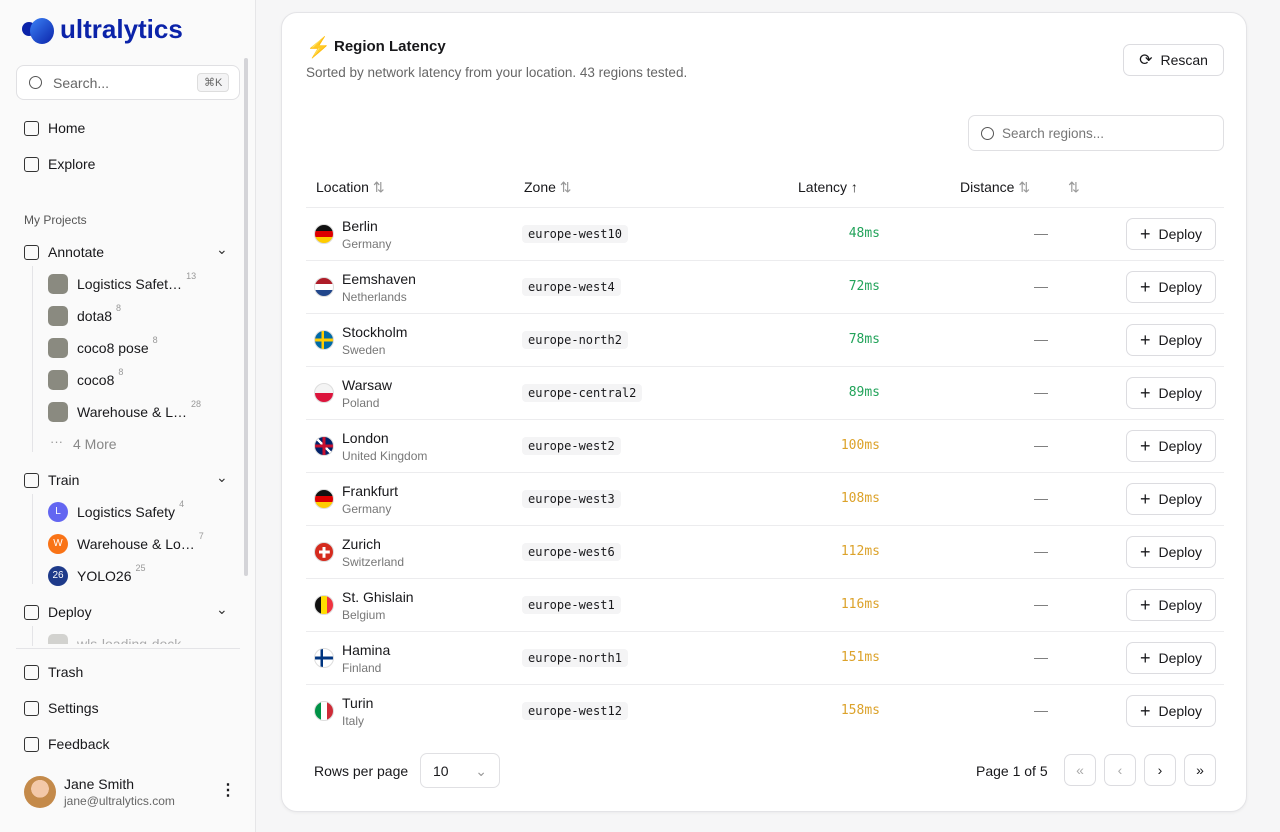 This screenshot has height=832, width=1280. I want to click on region-name: London, so click(365, 438).